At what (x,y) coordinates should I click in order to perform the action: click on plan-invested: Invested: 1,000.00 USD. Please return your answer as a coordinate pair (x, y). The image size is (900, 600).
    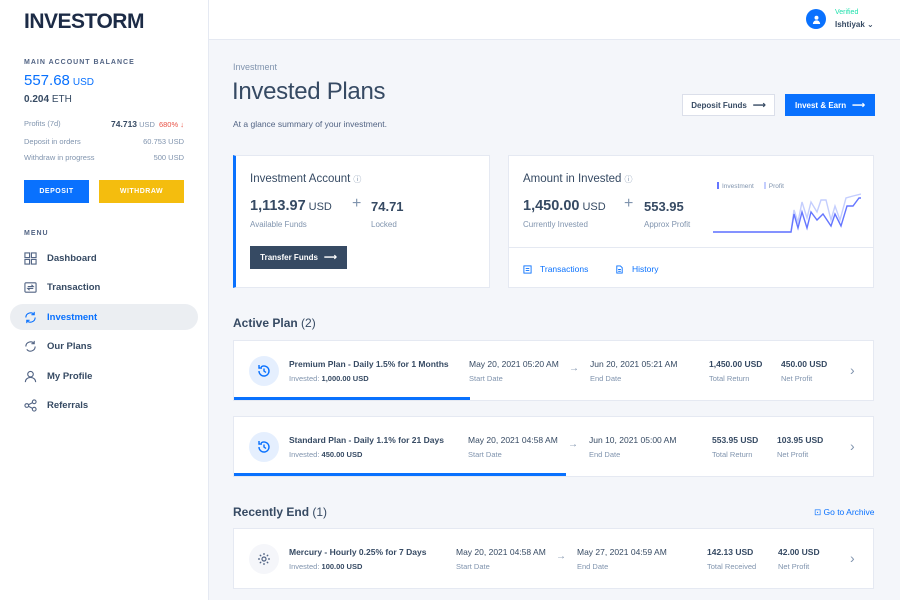
    Looking at the image, I should click on (329, 378).